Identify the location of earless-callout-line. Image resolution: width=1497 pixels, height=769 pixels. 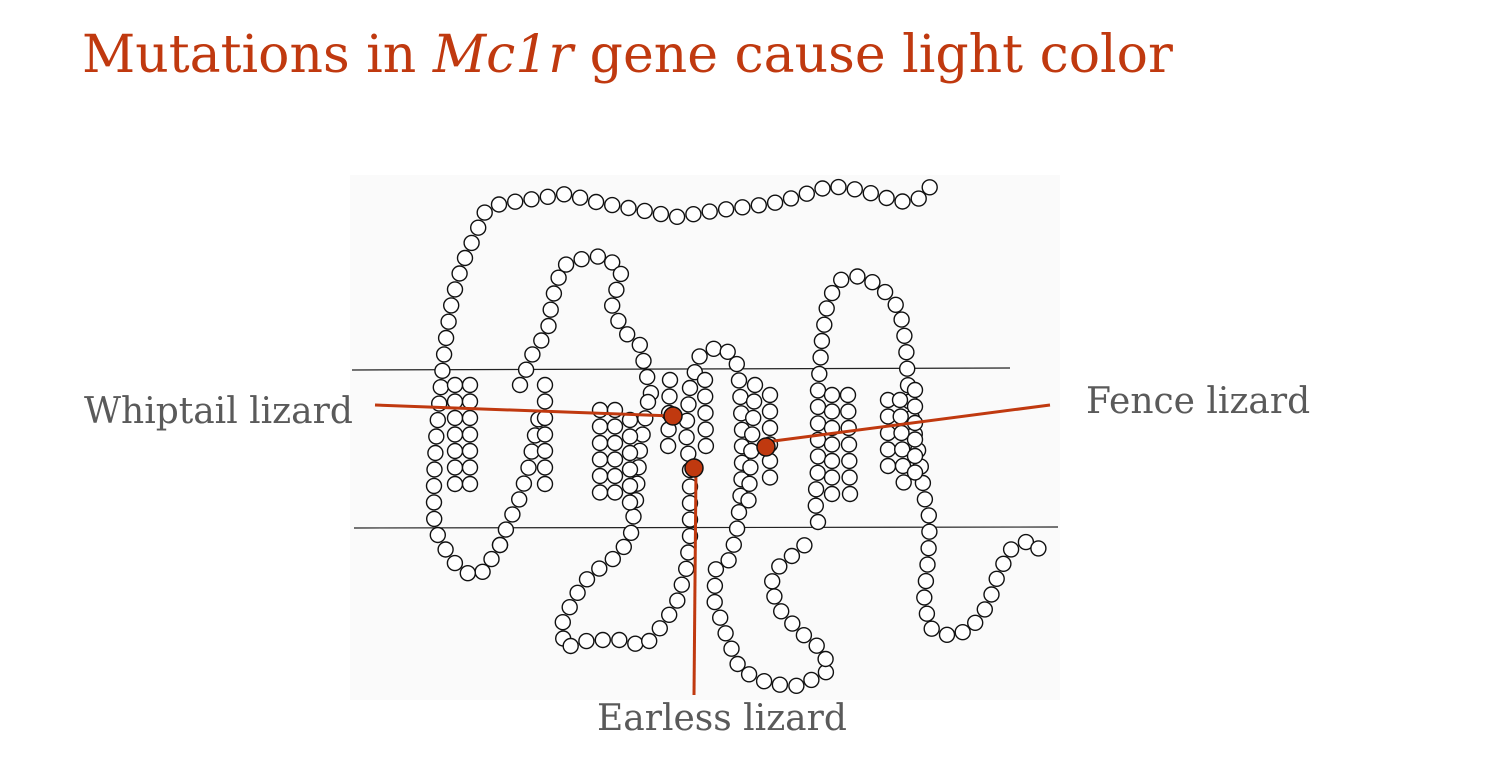
(695, 581).